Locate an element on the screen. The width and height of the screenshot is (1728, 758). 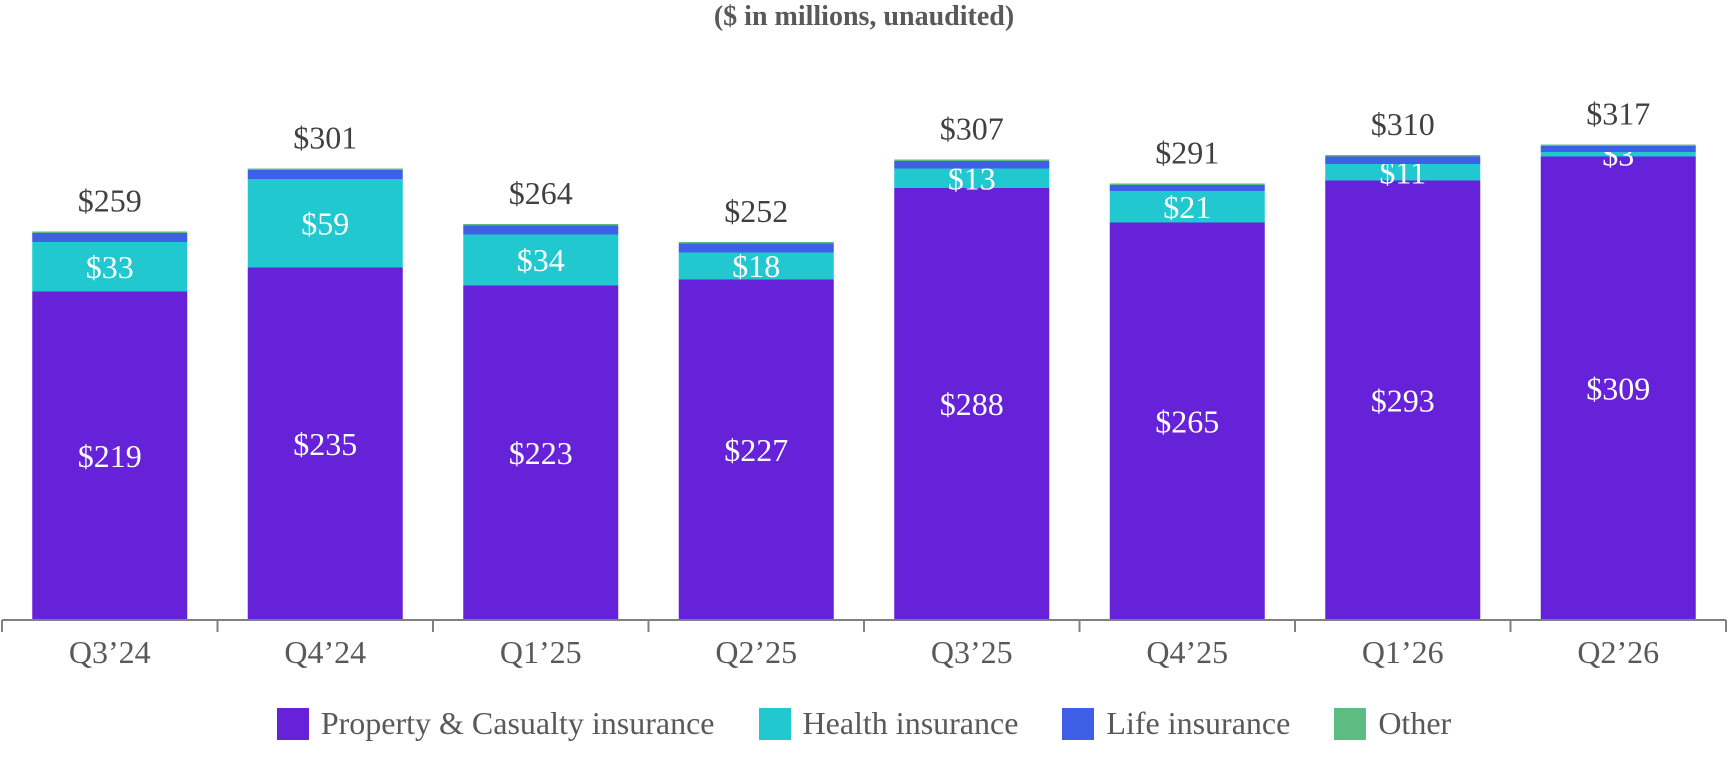
segment-label-property-casualty-0: $219 is located at coordinates (110, 456).